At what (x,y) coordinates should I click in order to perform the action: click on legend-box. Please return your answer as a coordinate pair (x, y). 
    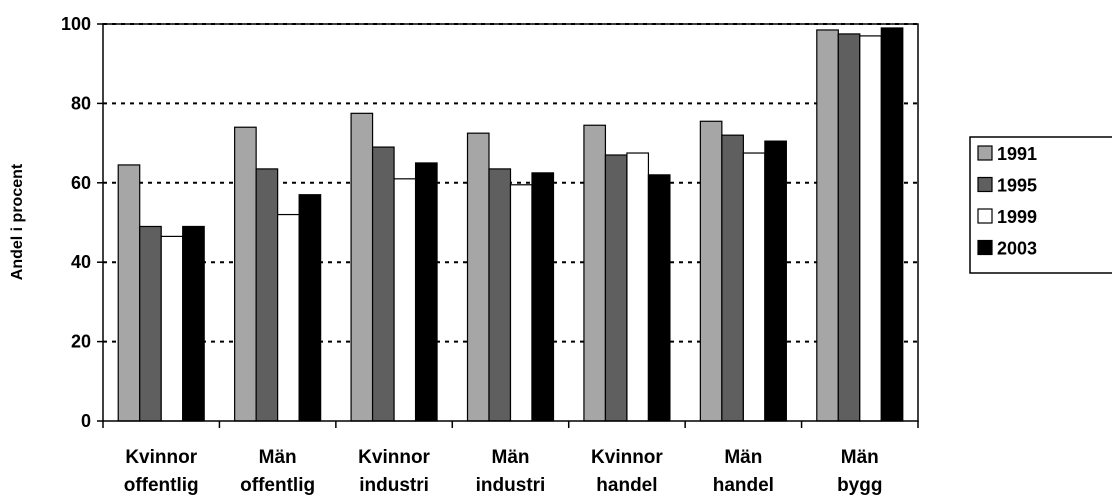
    Looking at the image, I should click on (1040, 205).